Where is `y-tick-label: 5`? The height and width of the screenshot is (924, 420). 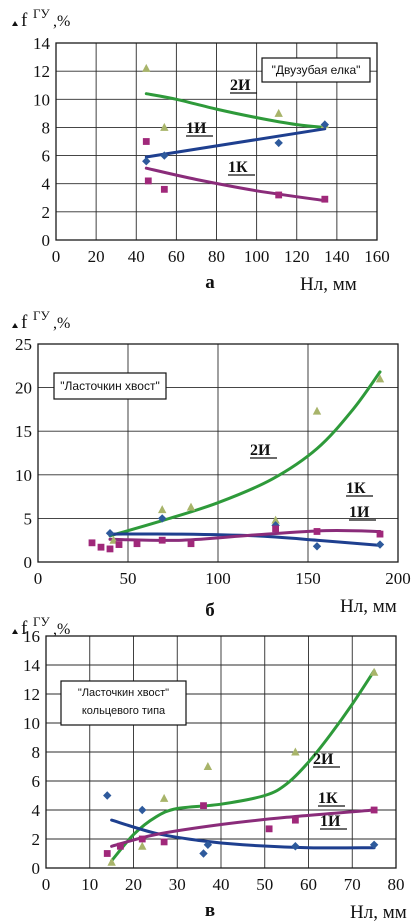
y-tick-label: 5 is located at coordinates (28, 518).